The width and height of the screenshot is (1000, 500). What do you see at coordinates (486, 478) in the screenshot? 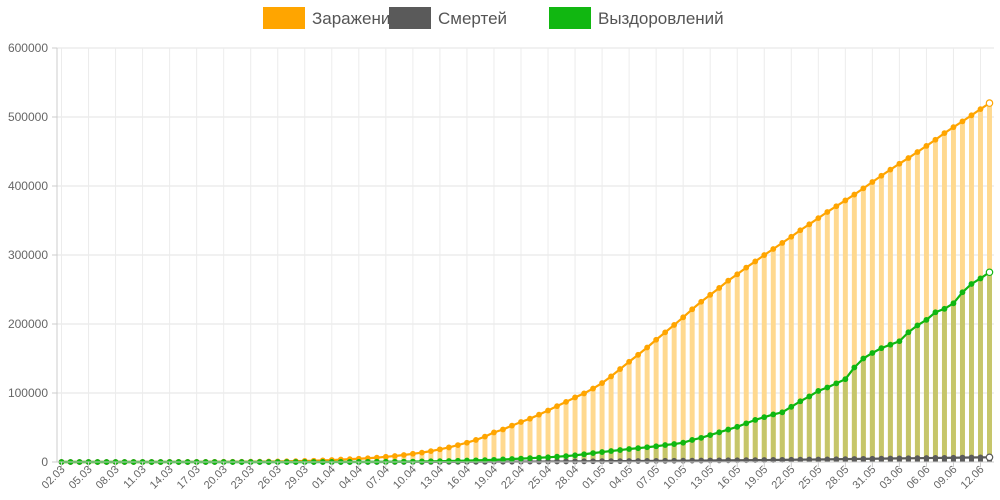
I see `x-tick-label: 19.04` at bounding box center [486, 478].